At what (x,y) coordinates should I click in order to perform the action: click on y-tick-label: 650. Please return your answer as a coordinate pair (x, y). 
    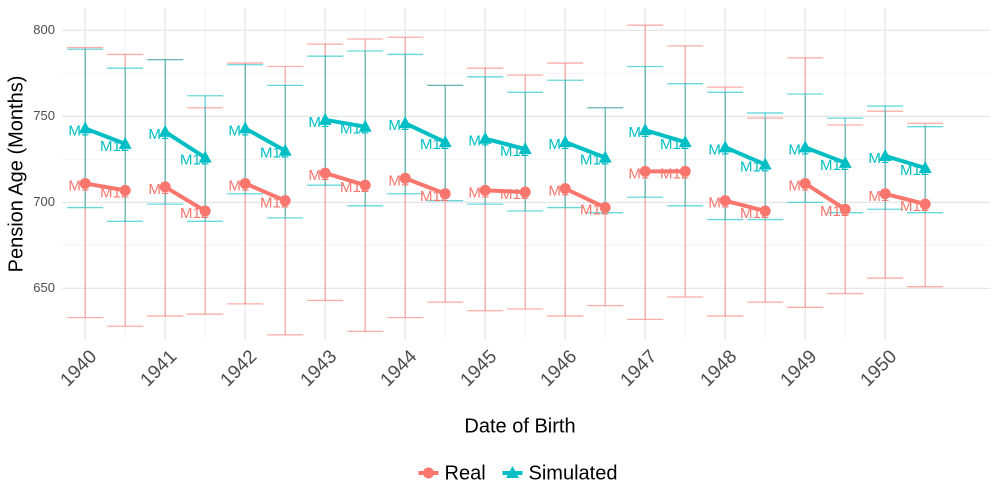
    Looking at the image, I should click on (44, 287).